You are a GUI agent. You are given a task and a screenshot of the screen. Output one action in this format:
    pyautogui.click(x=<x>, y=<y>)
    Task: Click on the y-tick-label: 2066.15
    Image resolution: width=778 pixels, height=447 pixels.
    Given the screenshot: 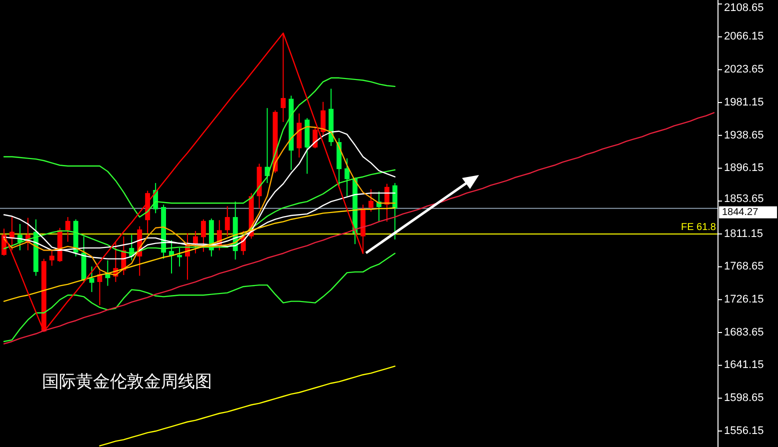 What is the action you would take?
    pyautogui.click(x=744, y=36)
    